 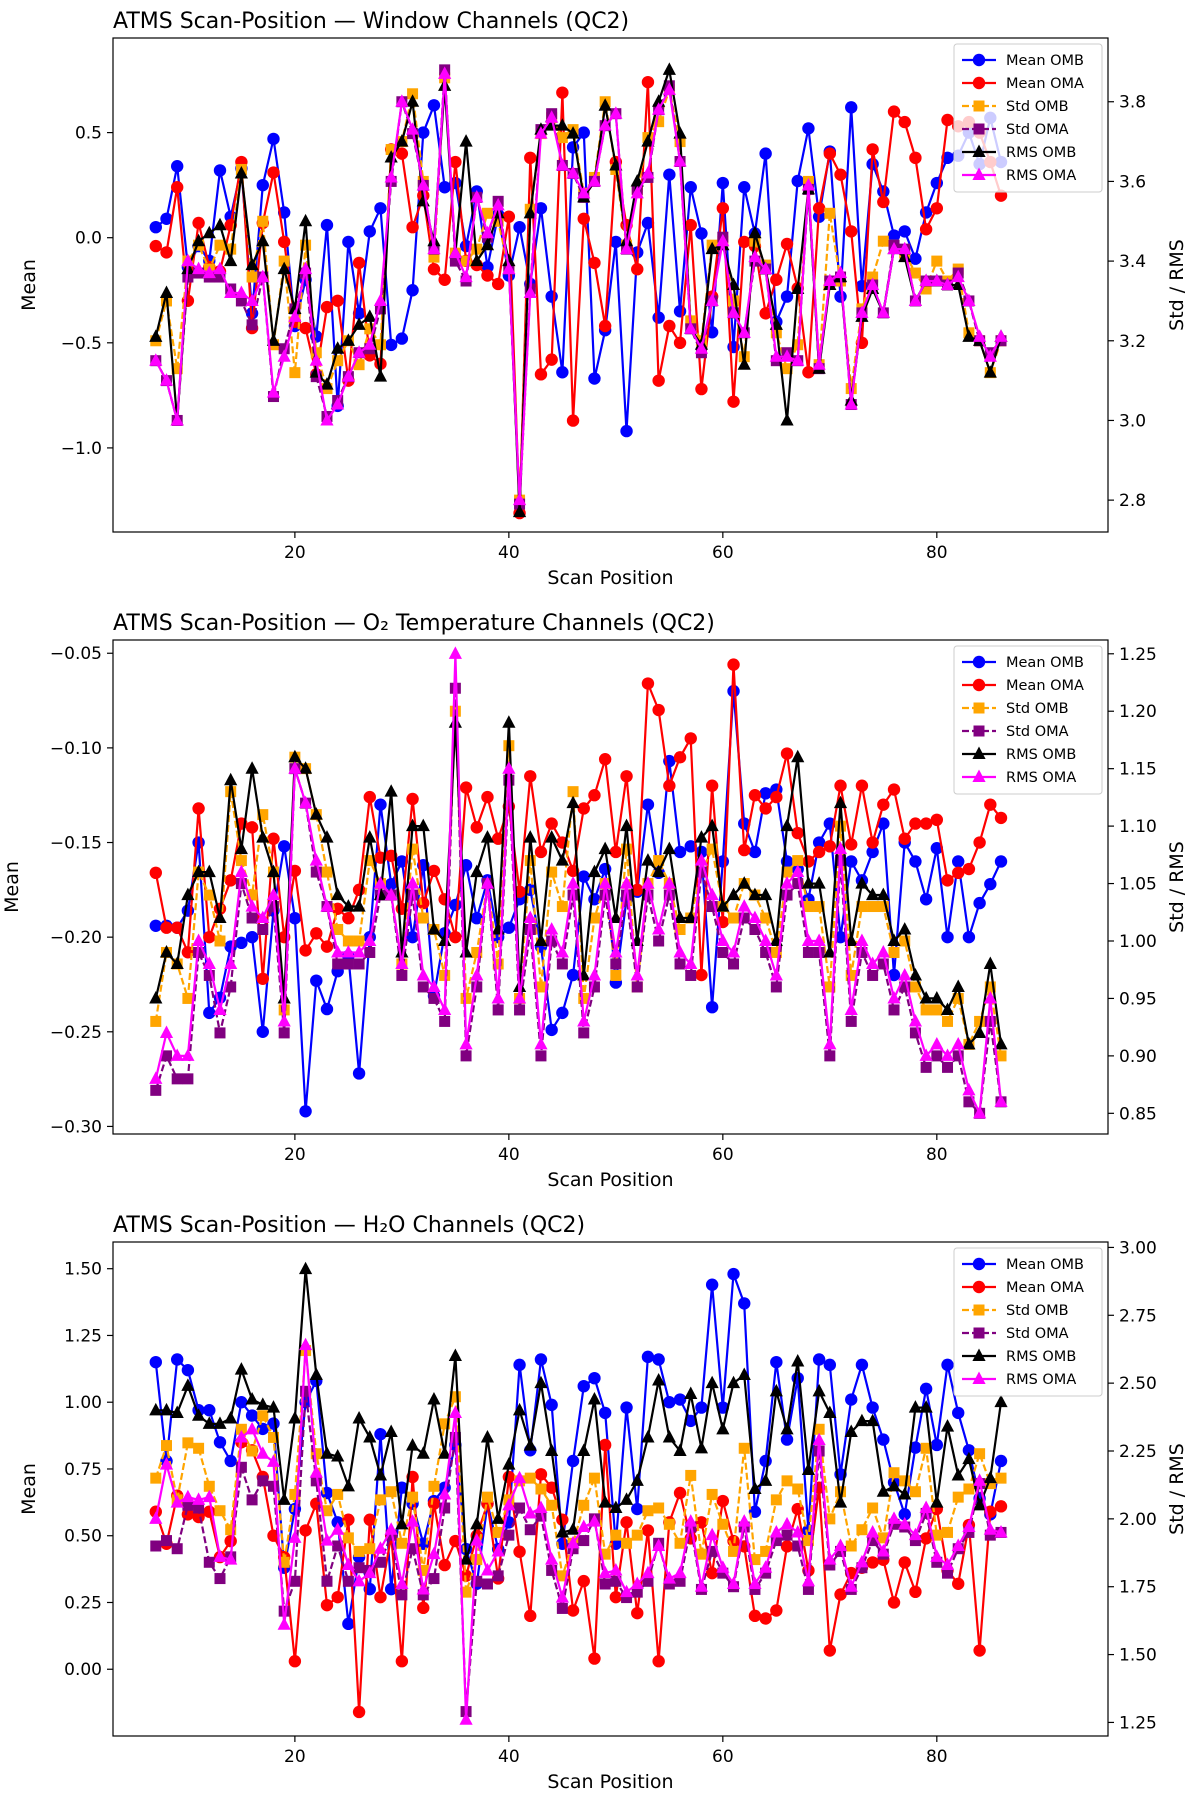 What do you see at coordinates (1138, 999) in the screenshot?
I see `y2-tick-label: 0.95` at bounding box center [1138, 999].